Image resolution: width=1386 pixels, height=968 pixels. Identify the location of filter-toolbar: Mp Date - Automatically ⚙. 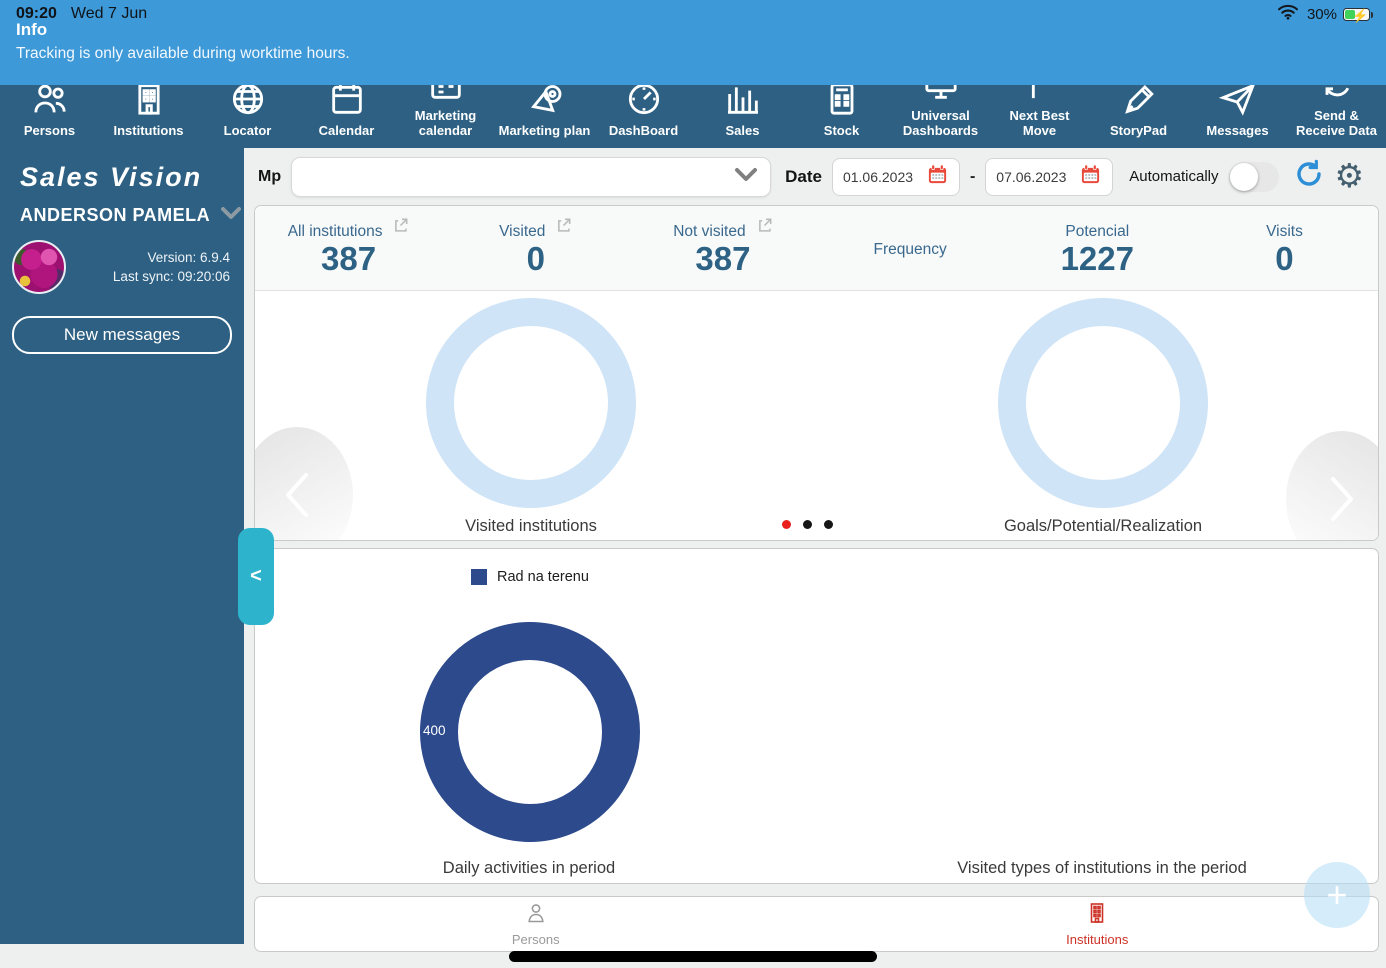
(815, 176).